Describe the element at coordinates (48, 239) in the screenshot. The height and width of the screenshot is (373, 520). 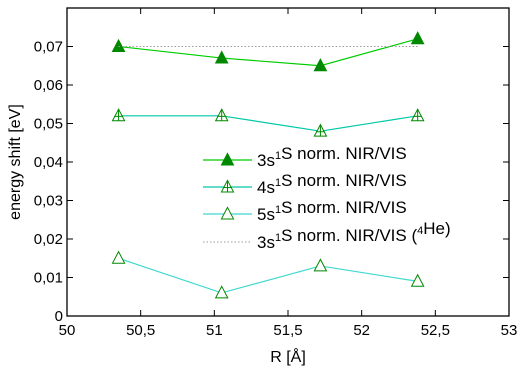
I see `y-tick-label: 0,02` at that location.